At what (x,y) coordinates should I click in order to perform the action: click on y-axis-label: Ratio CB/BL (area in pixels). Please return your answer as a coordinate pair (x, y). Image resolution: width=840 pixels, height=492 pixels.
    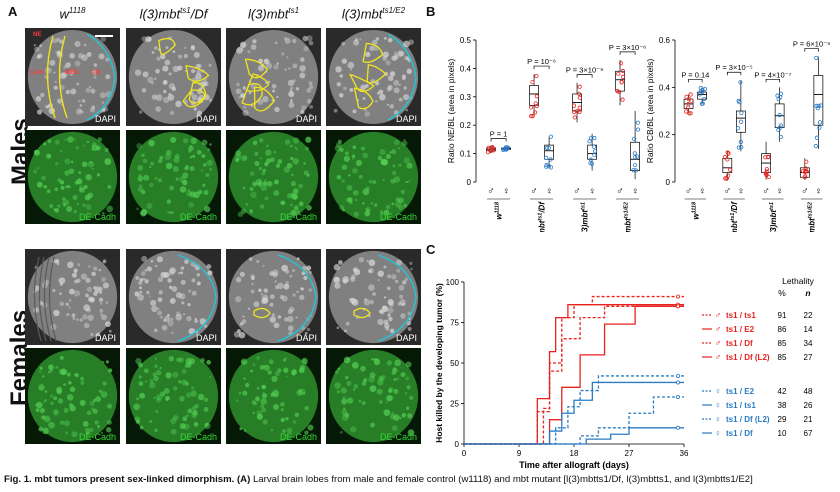
    Looking at the image, I should click on (650, 111).